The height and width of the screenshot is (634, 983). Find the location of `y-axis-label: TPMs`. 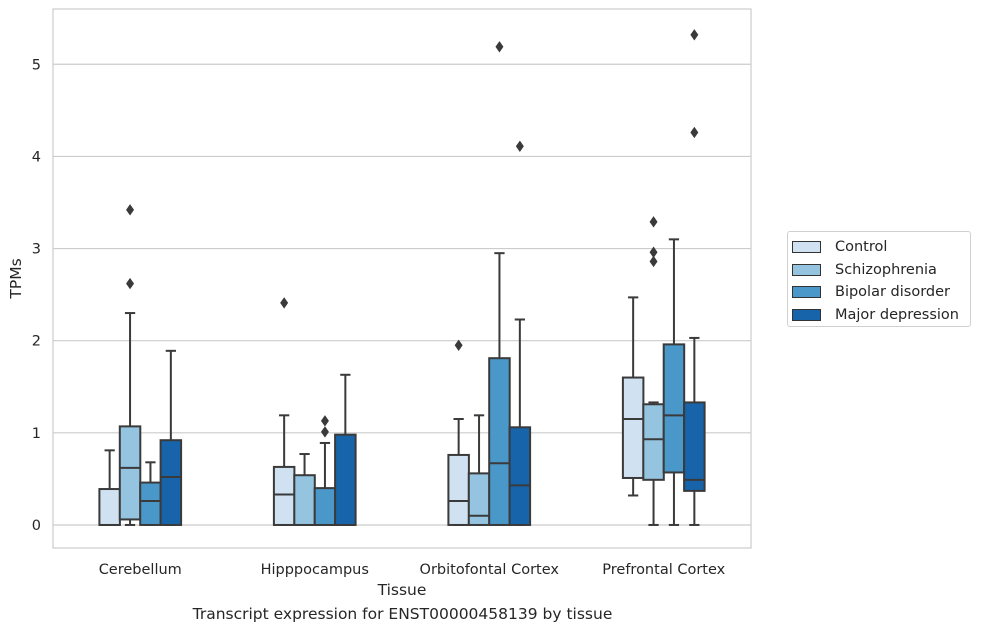

y-axis-label: TPMs is located at coordinates (16, 278).